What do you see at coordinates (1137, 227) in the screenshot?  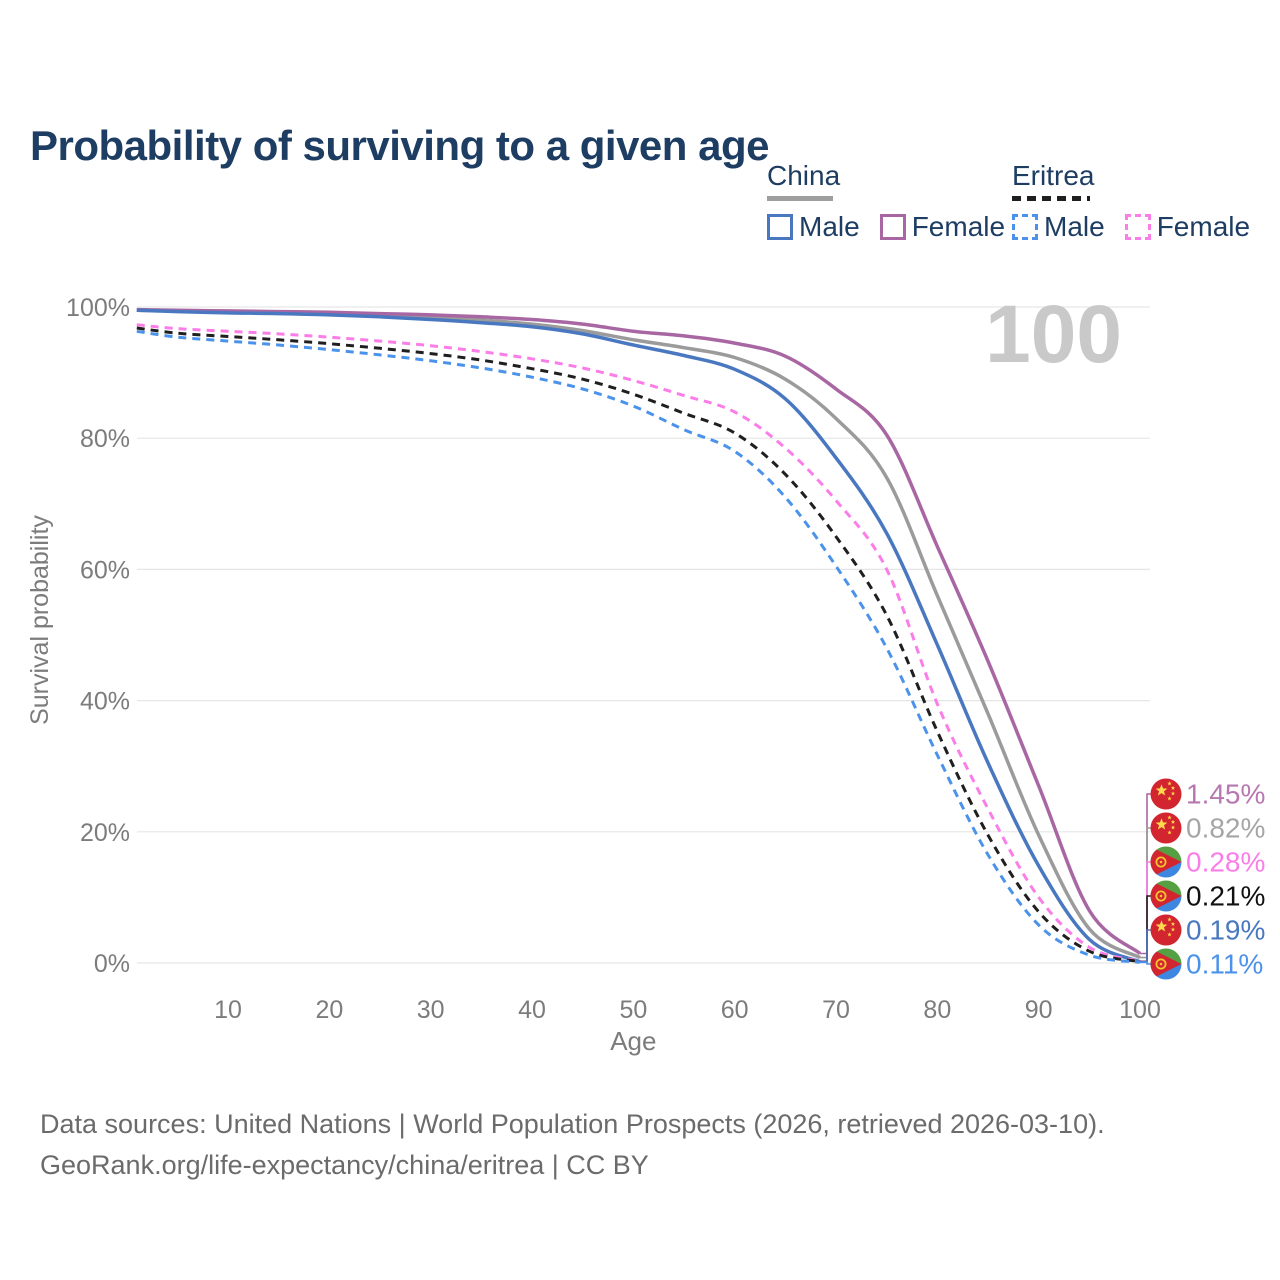 I see `legend-swatch-eritrea-female` at bounding box center [1137, 227].